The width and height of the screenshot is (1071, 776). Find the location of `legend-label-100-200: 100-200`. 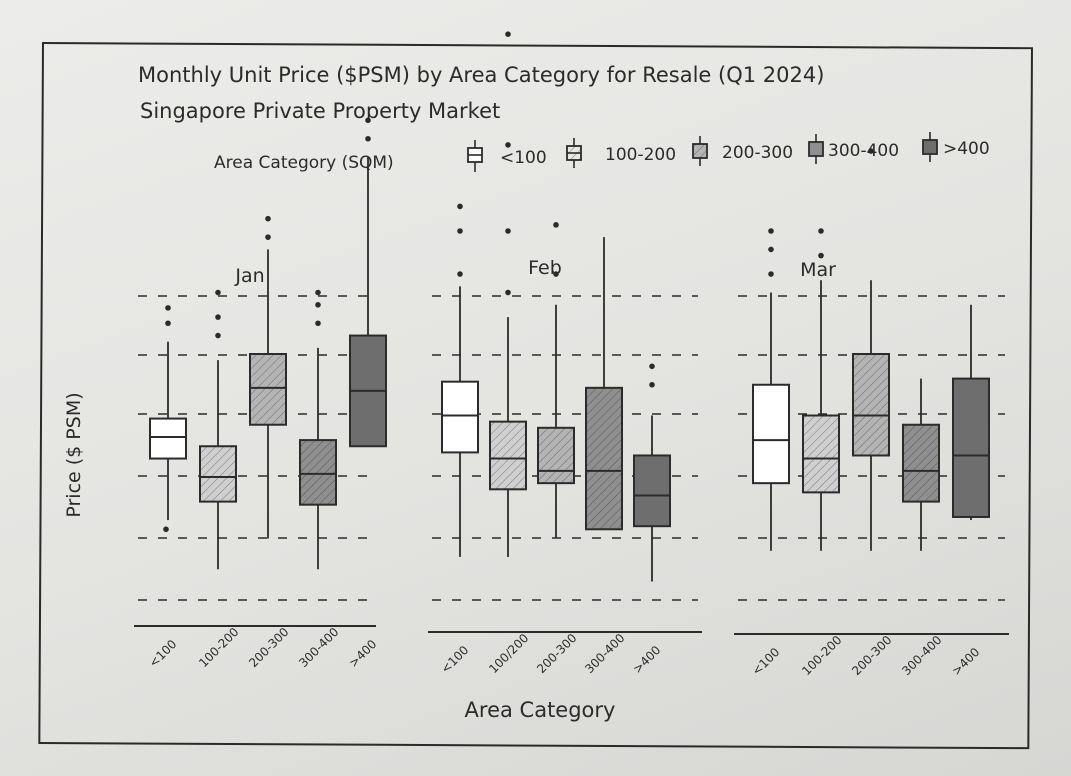

legend-label-100-200: 100-200 is located at coordinates (640, 155).